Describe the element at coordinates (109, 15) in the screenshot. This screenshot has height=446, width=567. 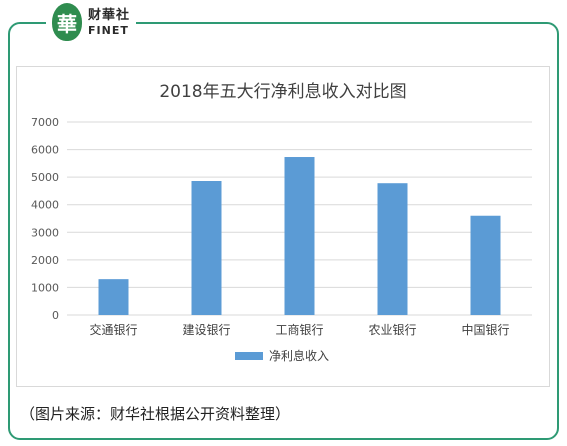
I see `logo-name-cn: 财華社` at that location.